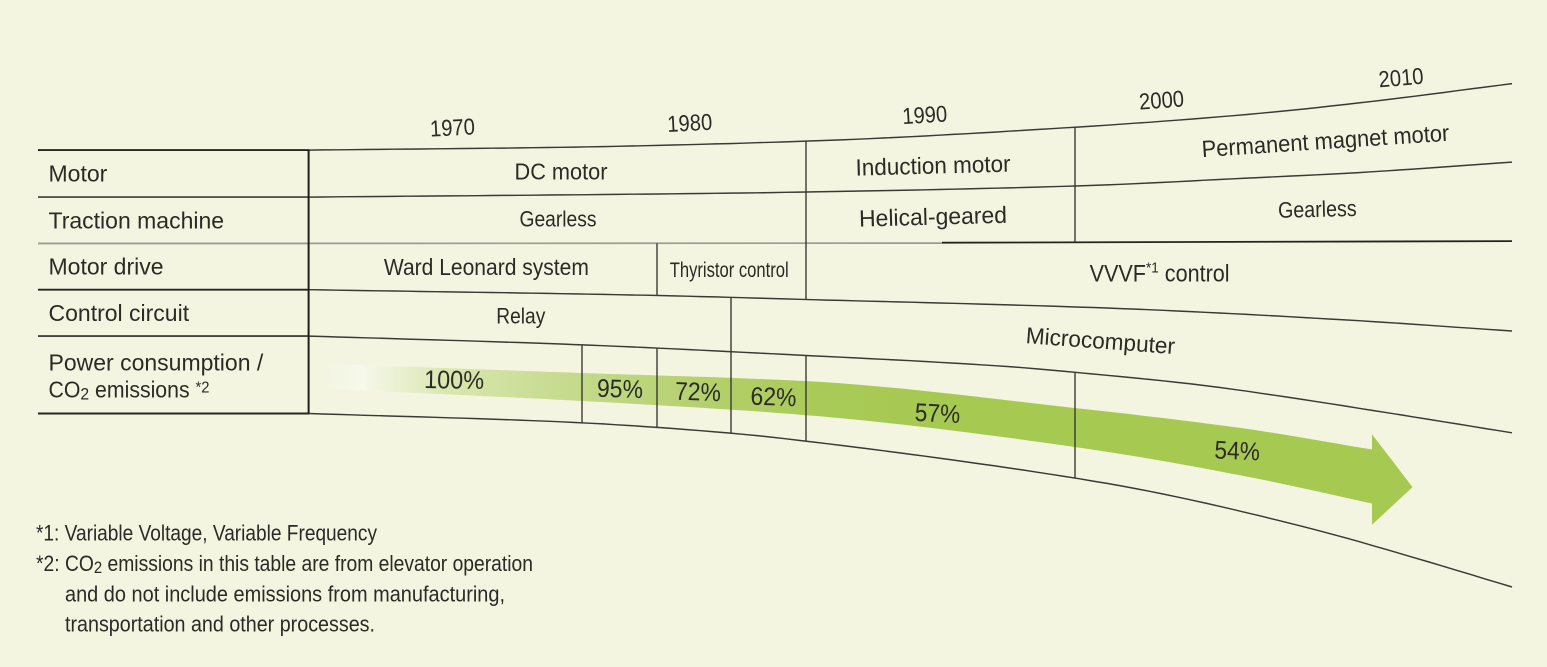 Image resolution: width=1547 pixels, height=667 pixels. What do you see at coordinates (933, 166) in the screenshot?
I see `svg-text: Induction motor` at bounding box center [933, 166].